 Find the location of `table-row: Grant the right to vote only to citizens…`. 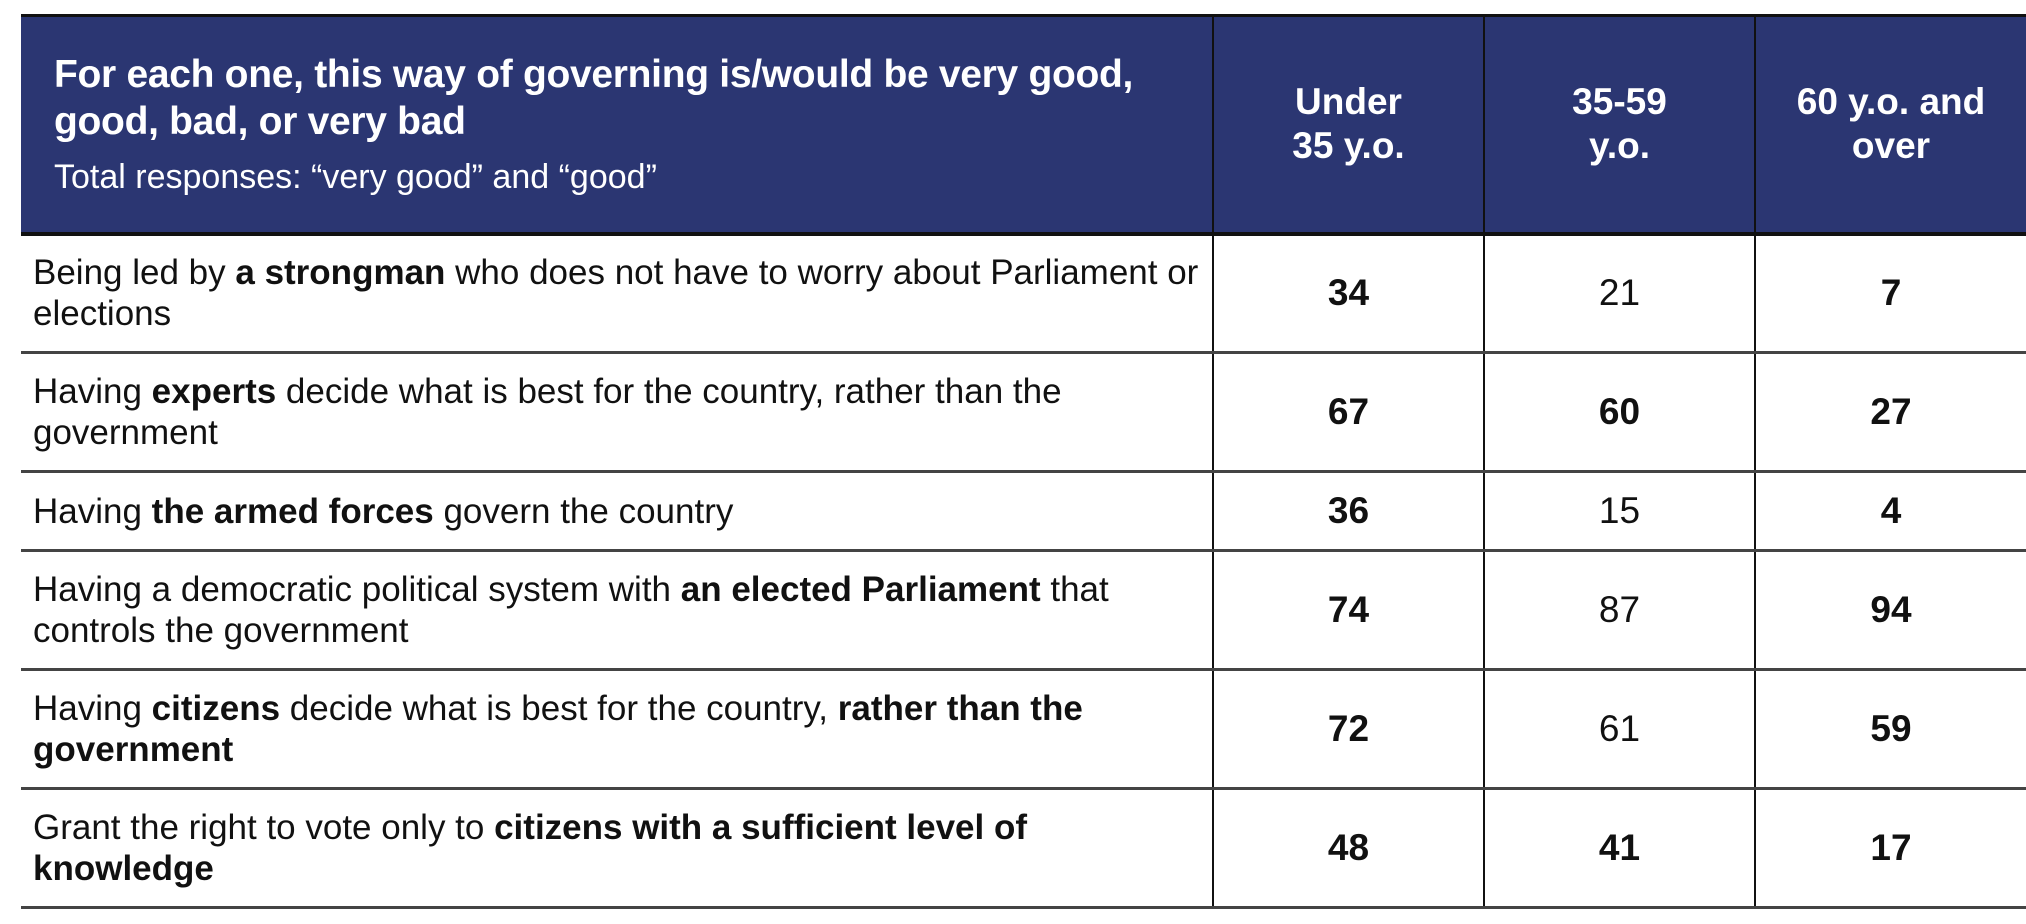

table-row: Grant the right to vote only to citizens… is located at coordinates (1023, 848).